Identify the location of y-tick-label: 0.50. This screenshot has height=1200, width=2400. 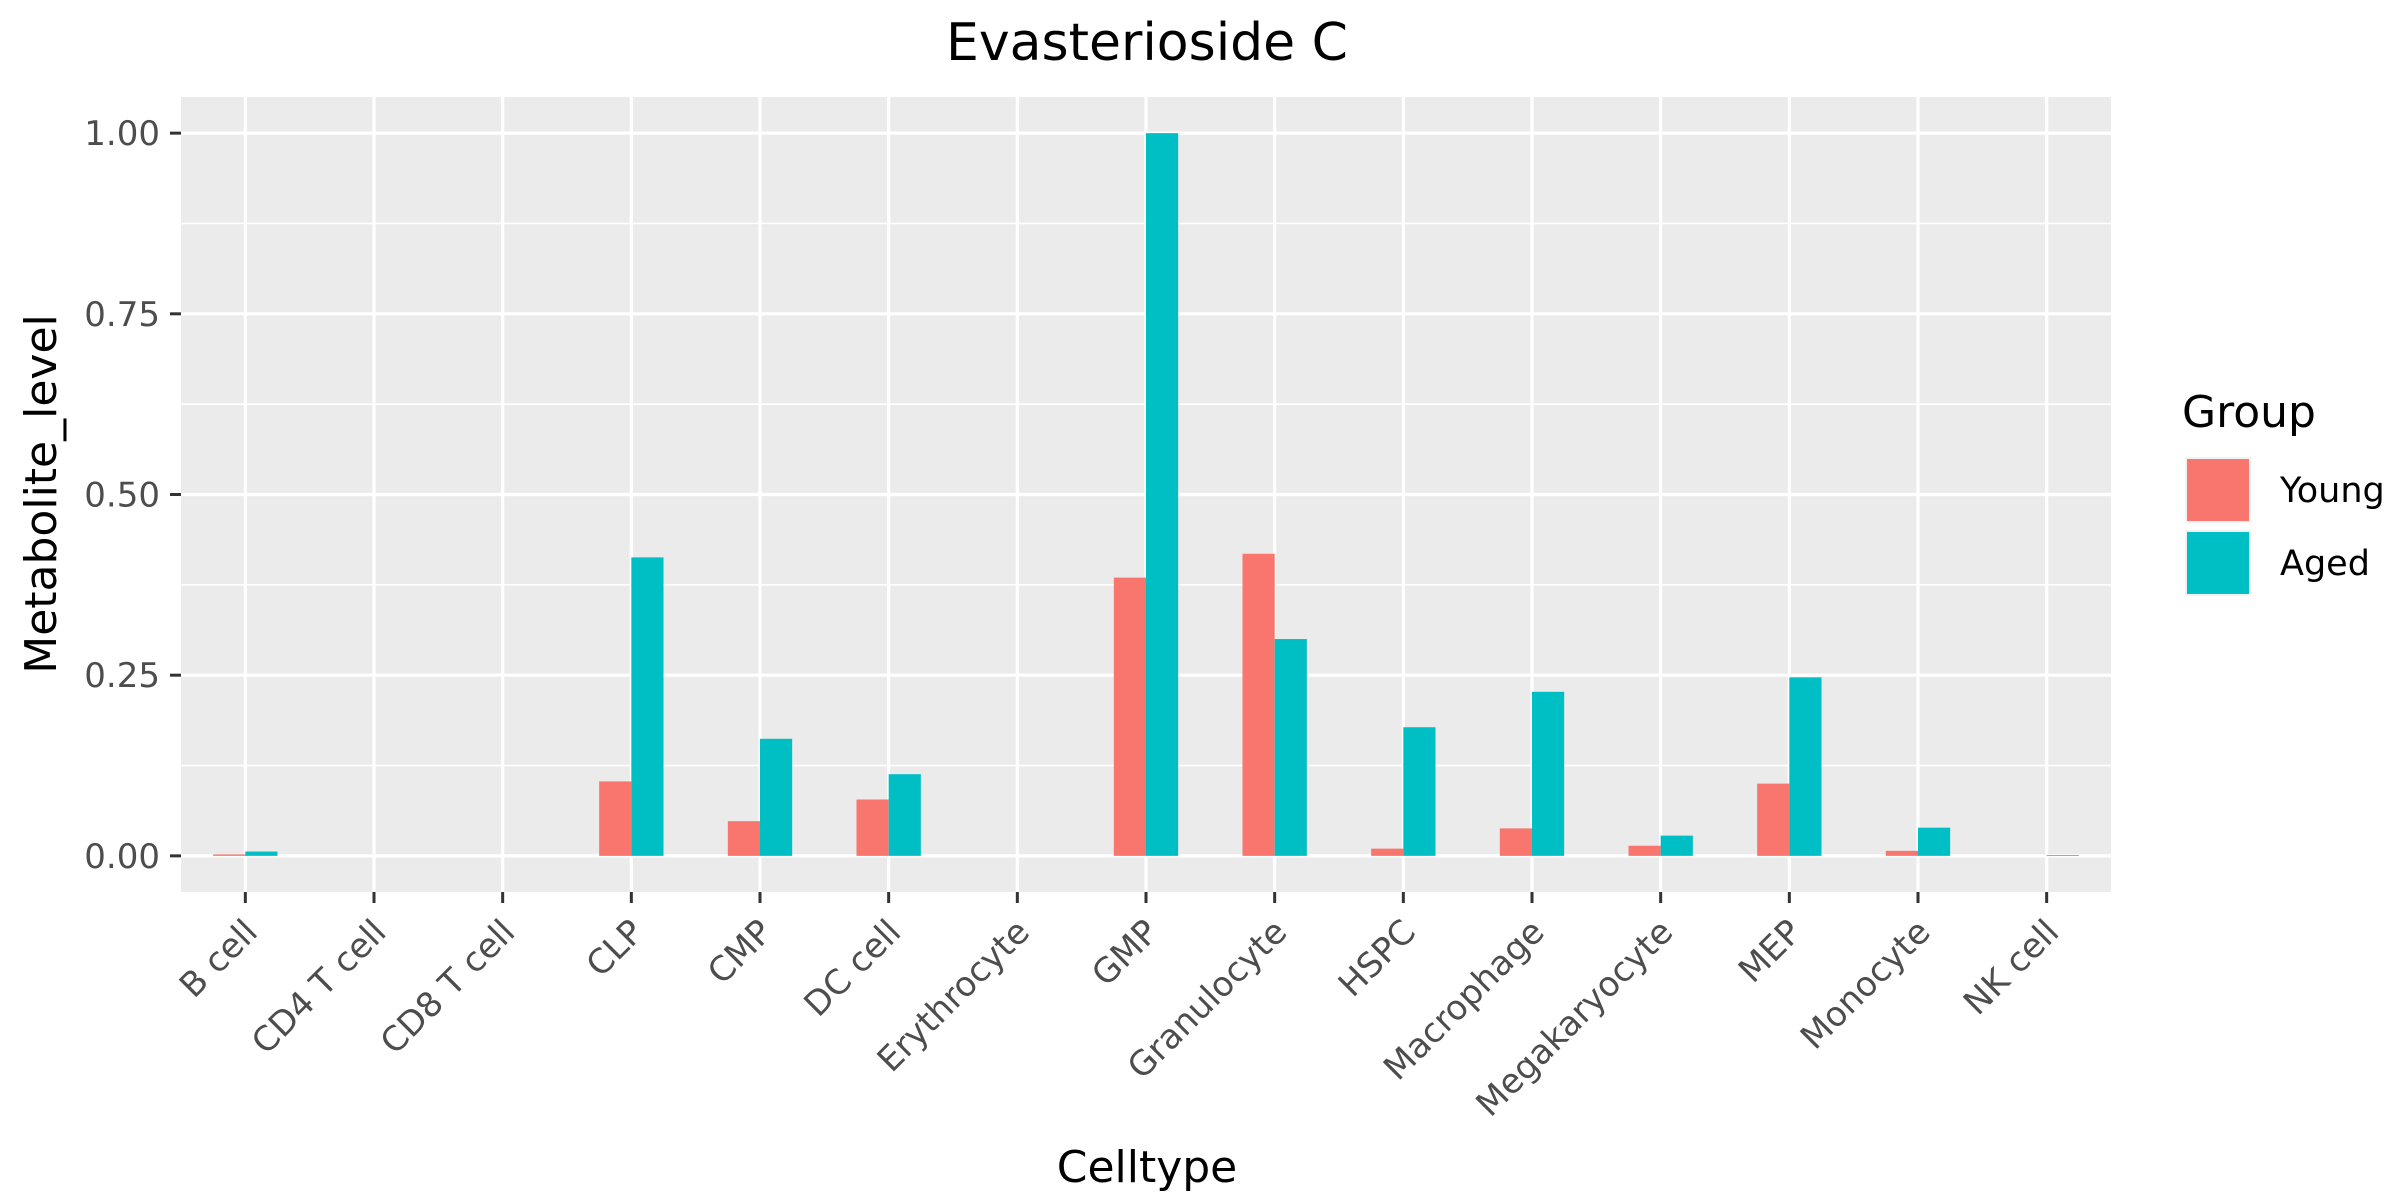
(122, 496).